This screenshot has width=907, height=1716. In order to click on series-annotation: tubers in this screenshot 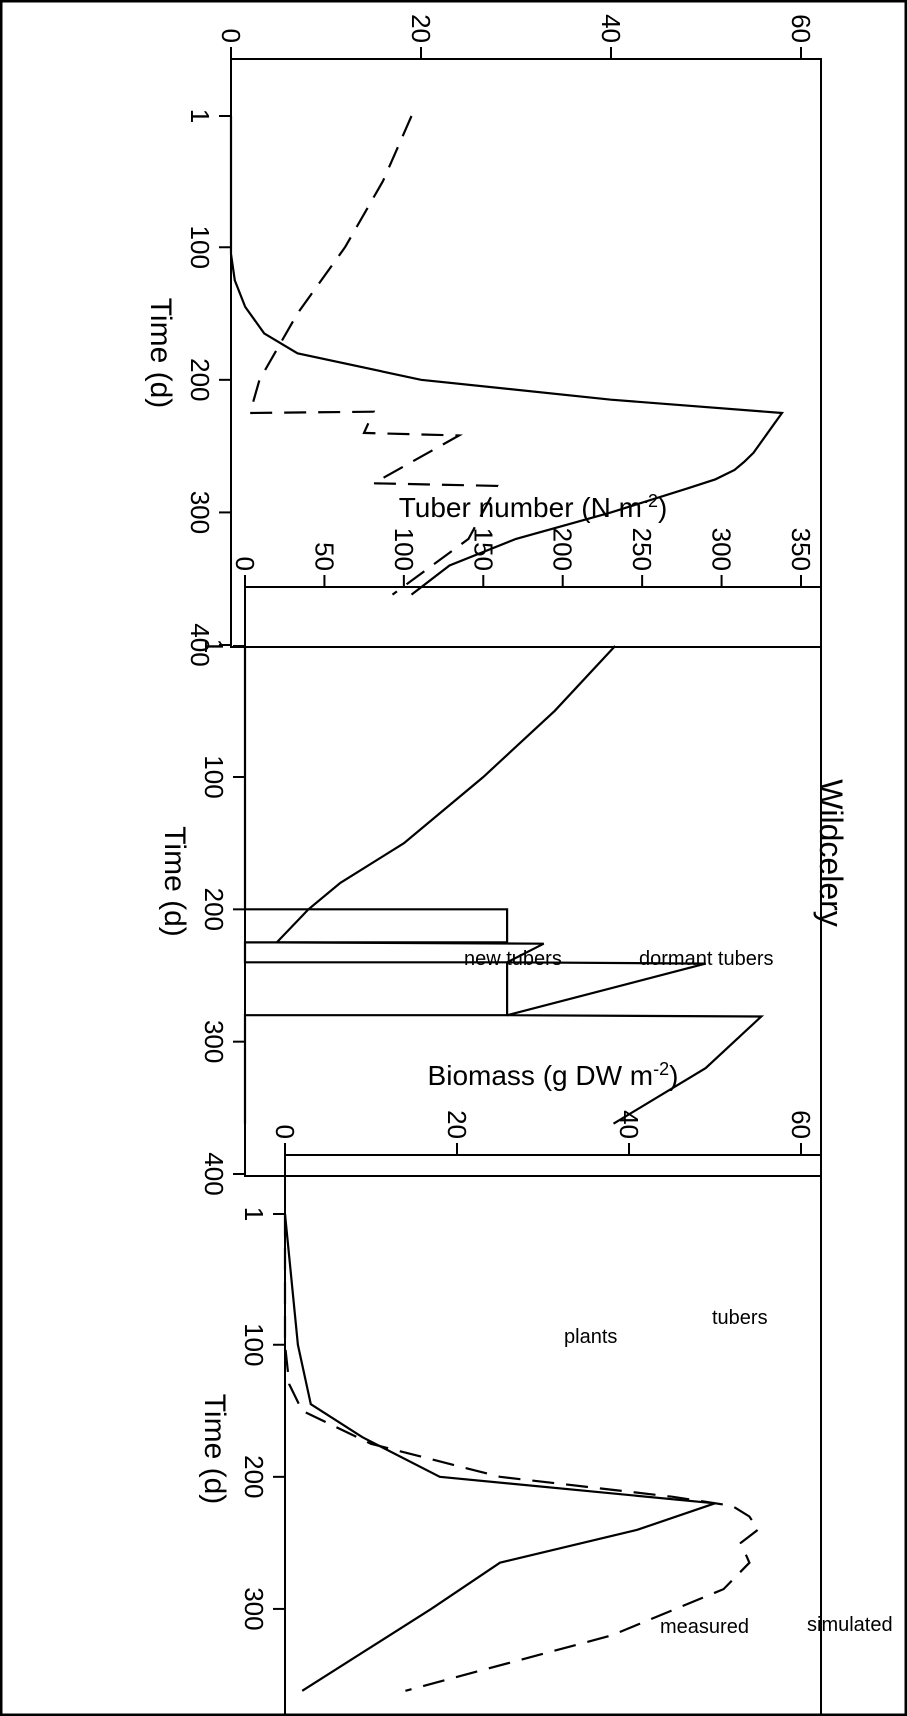, I will do `click(740, 1318)`.